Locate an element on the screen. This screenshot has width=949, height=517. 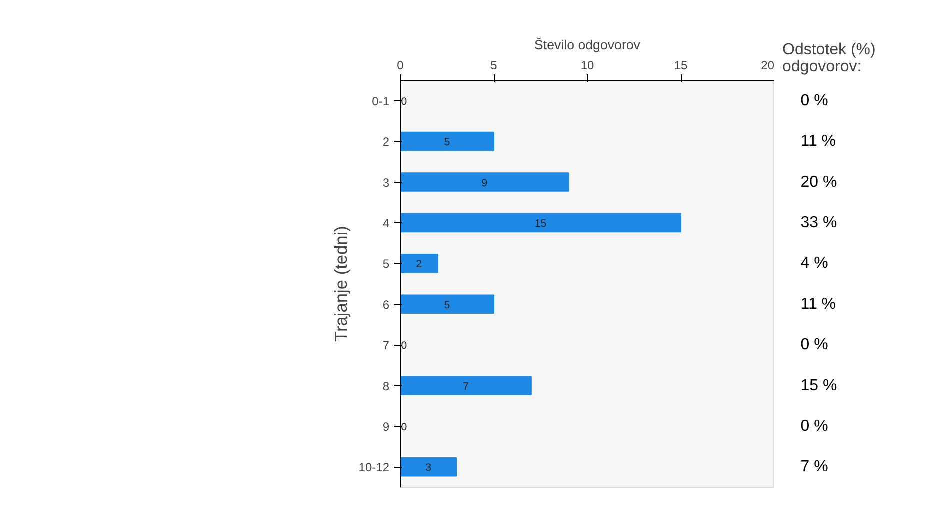
y-tick-label: 8 is located at coordinates (386, 386).